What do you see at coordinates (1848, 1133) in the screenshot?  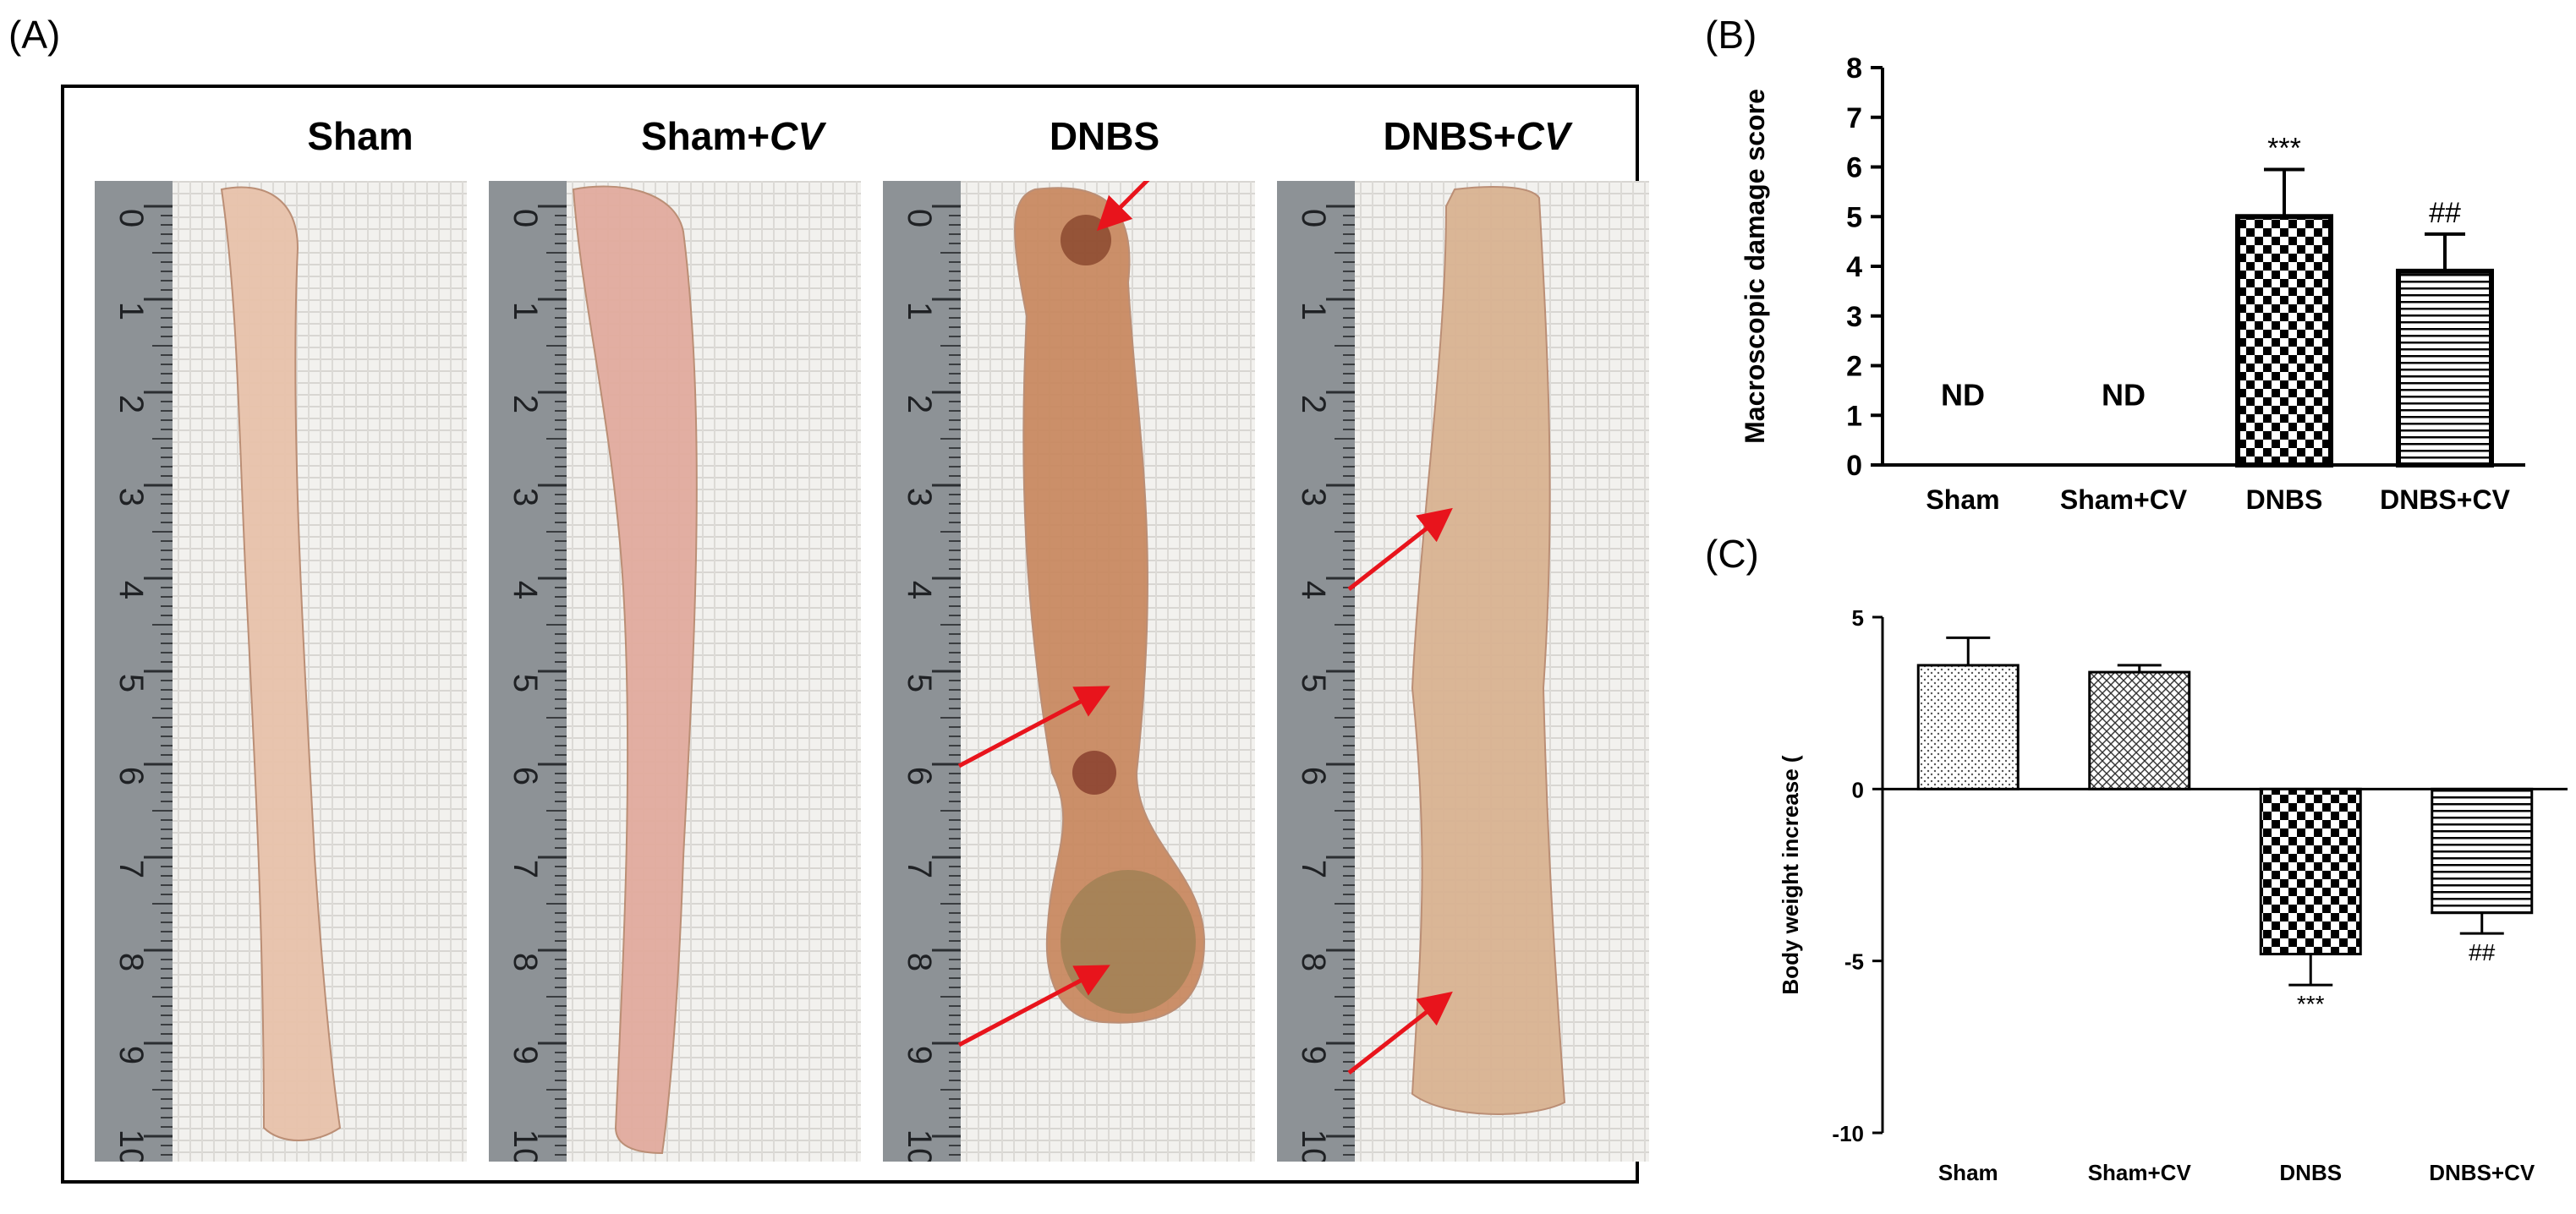 I see `y-tick-label: -10` at bounding box center [1848, 1133].